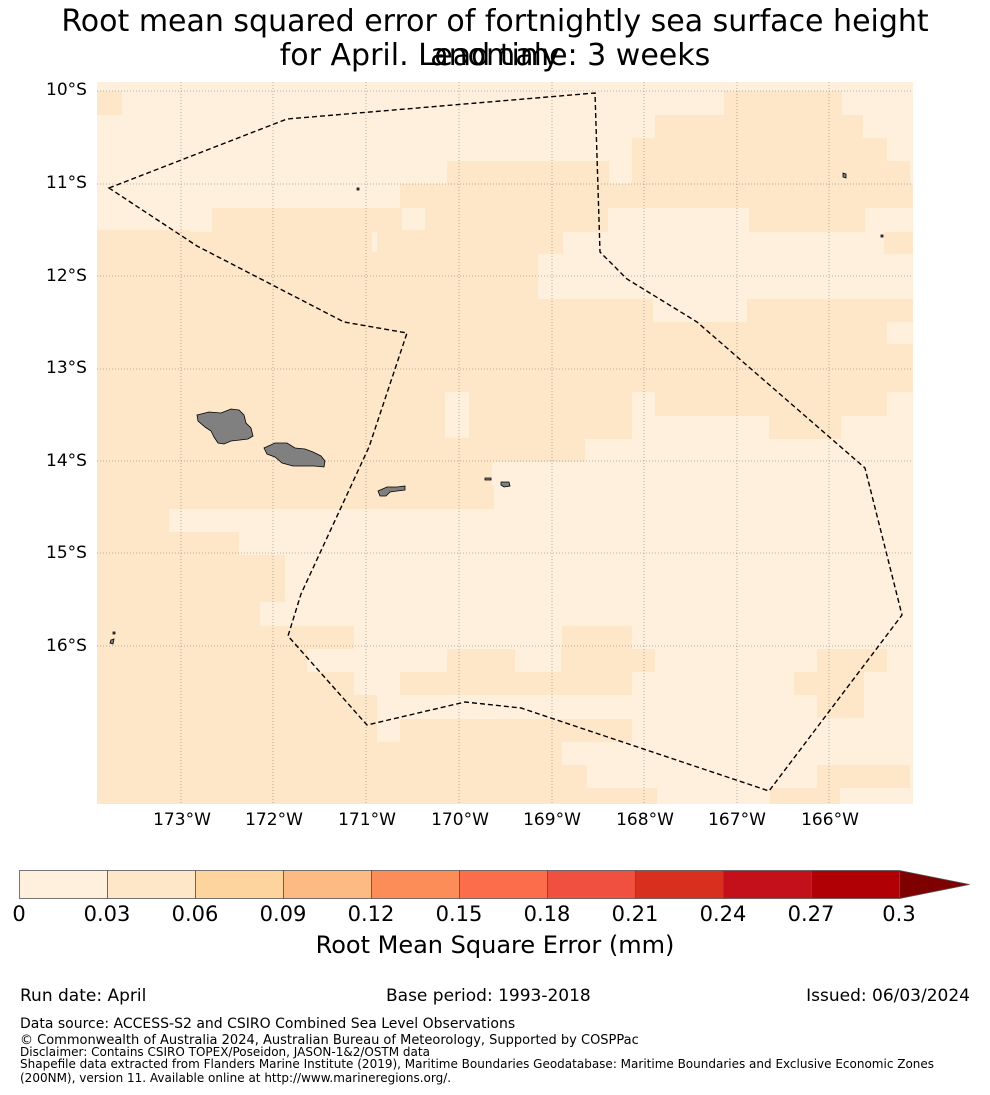  Describe the element at coordinates (371, 914) in the screenshot. I see `colorbar-tick-4: 0.12` at that location.